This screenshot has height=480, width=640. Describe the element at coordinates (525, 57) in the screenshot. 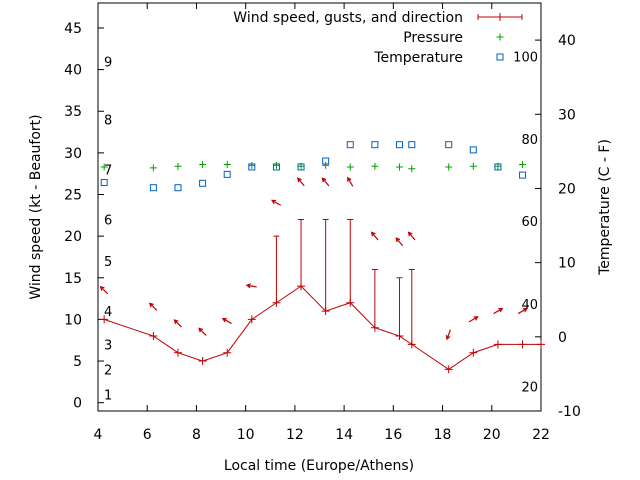

I see `fahrenheit-label: 100` at that location.